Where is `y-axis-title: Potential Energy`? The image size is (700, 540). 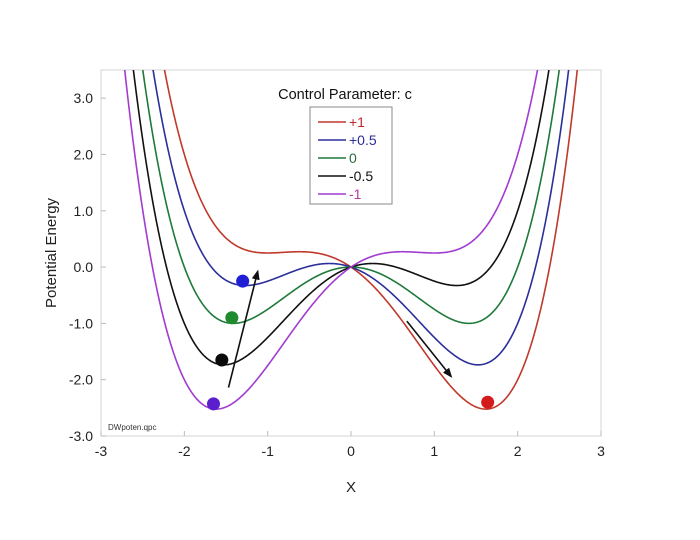 y-axis-title: Potential Energy is located at coordinates (51, 252).